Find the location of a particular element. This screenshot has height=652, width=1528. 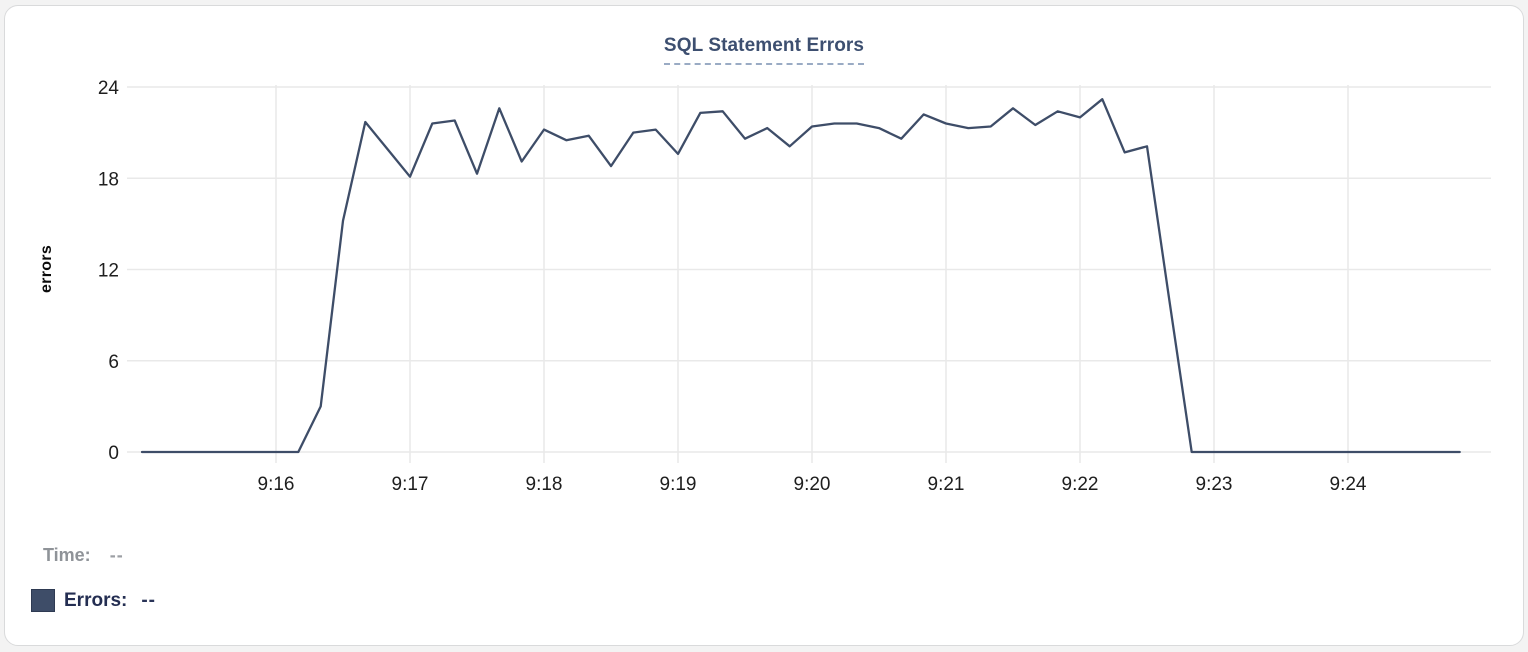

svg-text: 24 is located at coordinates (109, 88).